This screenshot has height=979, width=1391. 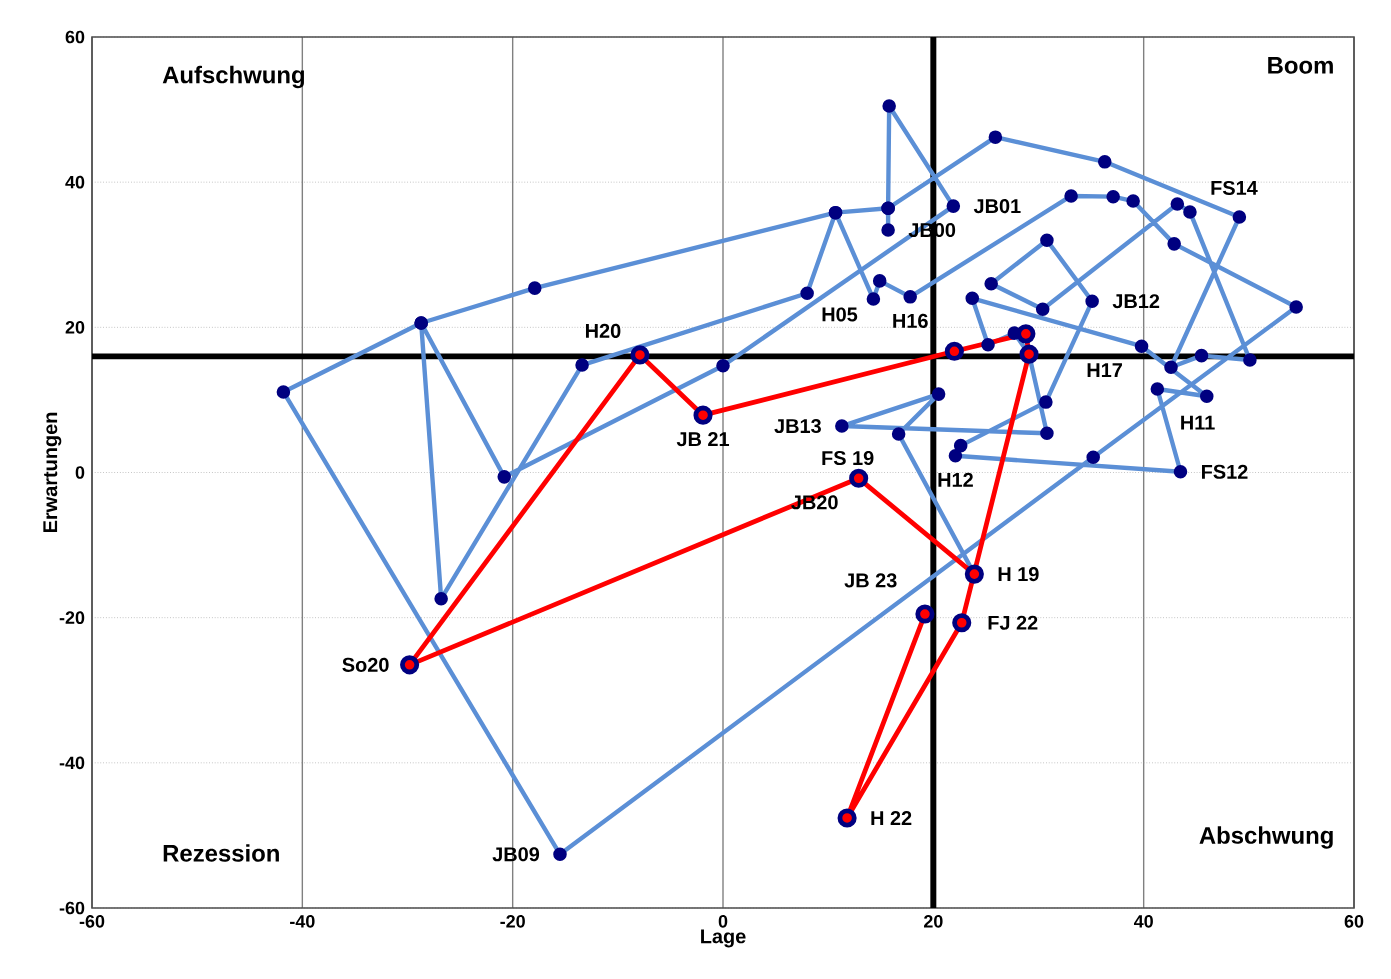 I want to click on annotation: JB13, so click(x=797, y=426).